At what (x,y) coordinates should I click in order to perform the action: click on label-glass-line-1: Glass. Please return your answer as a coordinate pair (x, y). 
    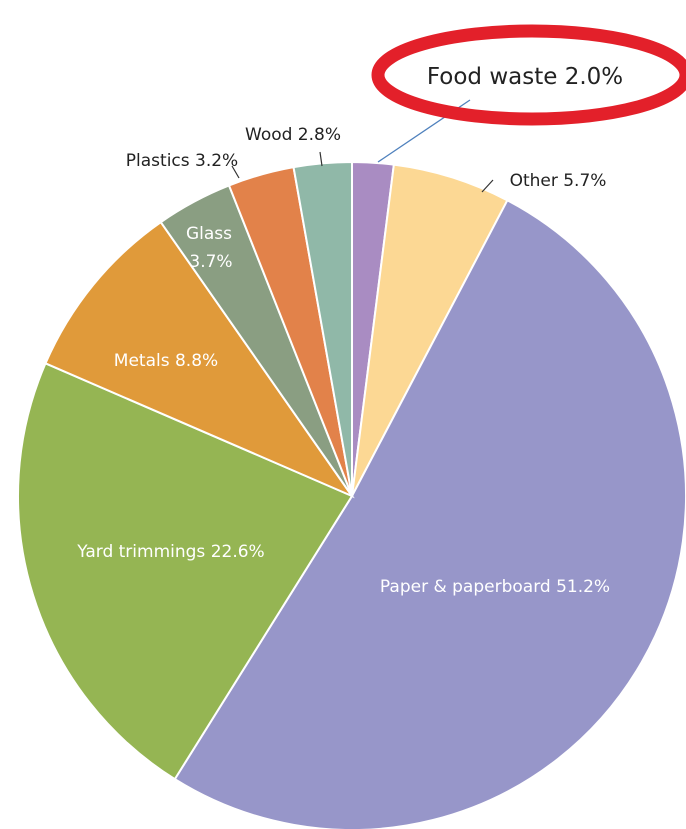
    Looking at the image, I should click on (209, 234).